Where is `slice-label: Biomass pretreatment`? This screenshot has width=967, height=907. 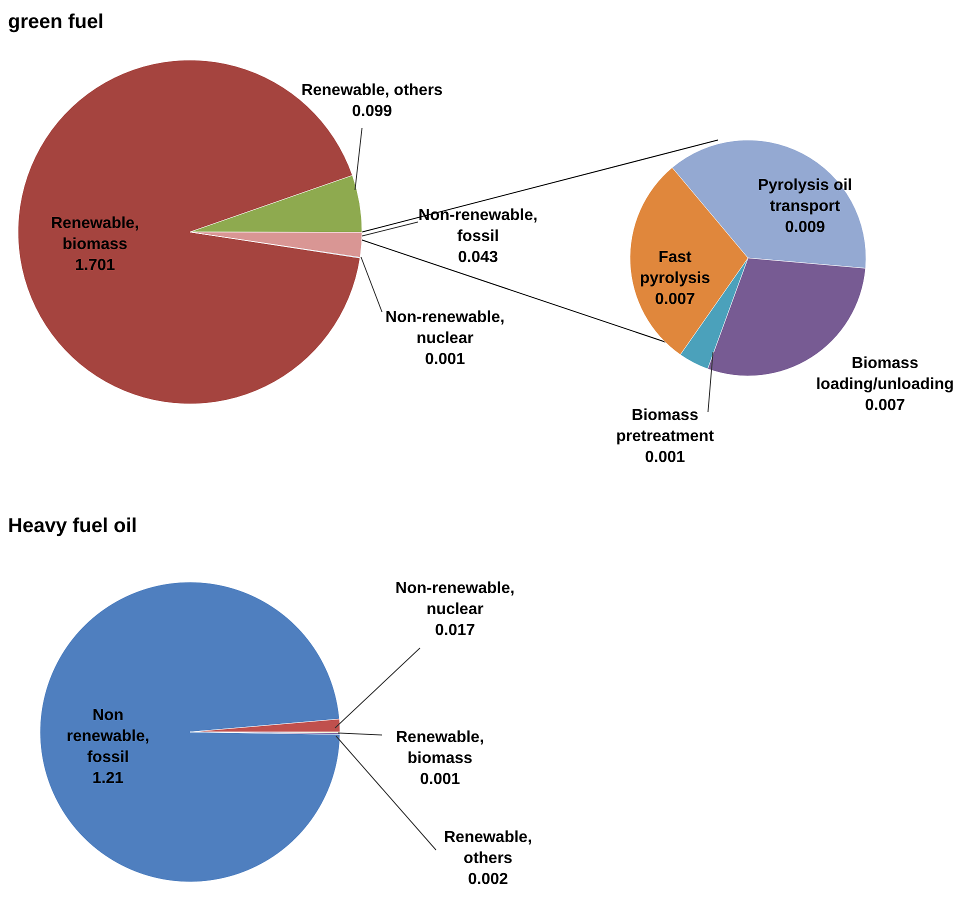 slice-label: Biomass pretreatment is located at coordinates (665, 426).